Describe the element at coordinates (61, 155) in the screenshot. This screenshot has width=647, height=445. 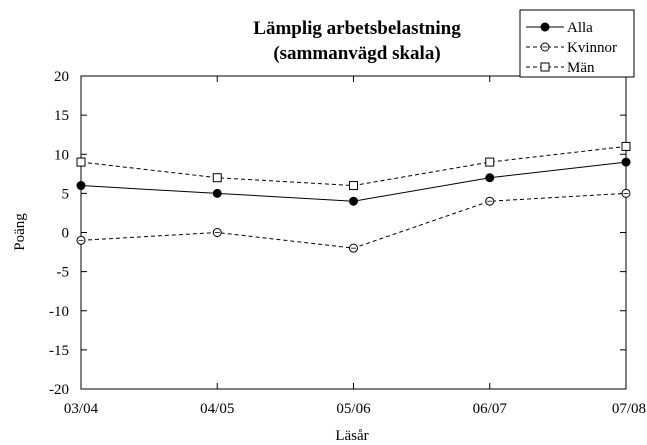
I see `y-tick-label: 10` at that location.